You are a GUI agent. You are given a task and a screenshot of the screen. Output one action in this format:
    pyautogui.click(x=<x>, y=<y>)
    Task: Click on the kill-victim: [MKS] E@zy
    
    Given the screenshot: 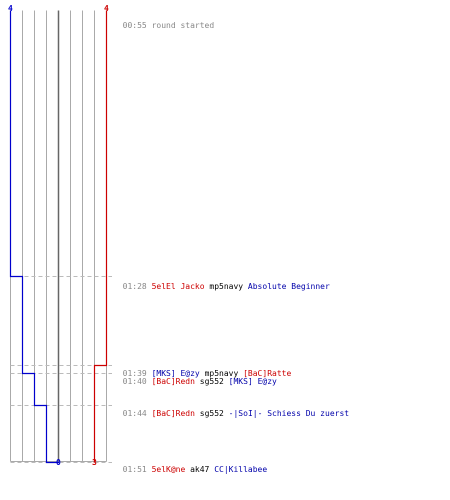 What is the action you would take?
    pyautogui.click(x=252, y=381)
    